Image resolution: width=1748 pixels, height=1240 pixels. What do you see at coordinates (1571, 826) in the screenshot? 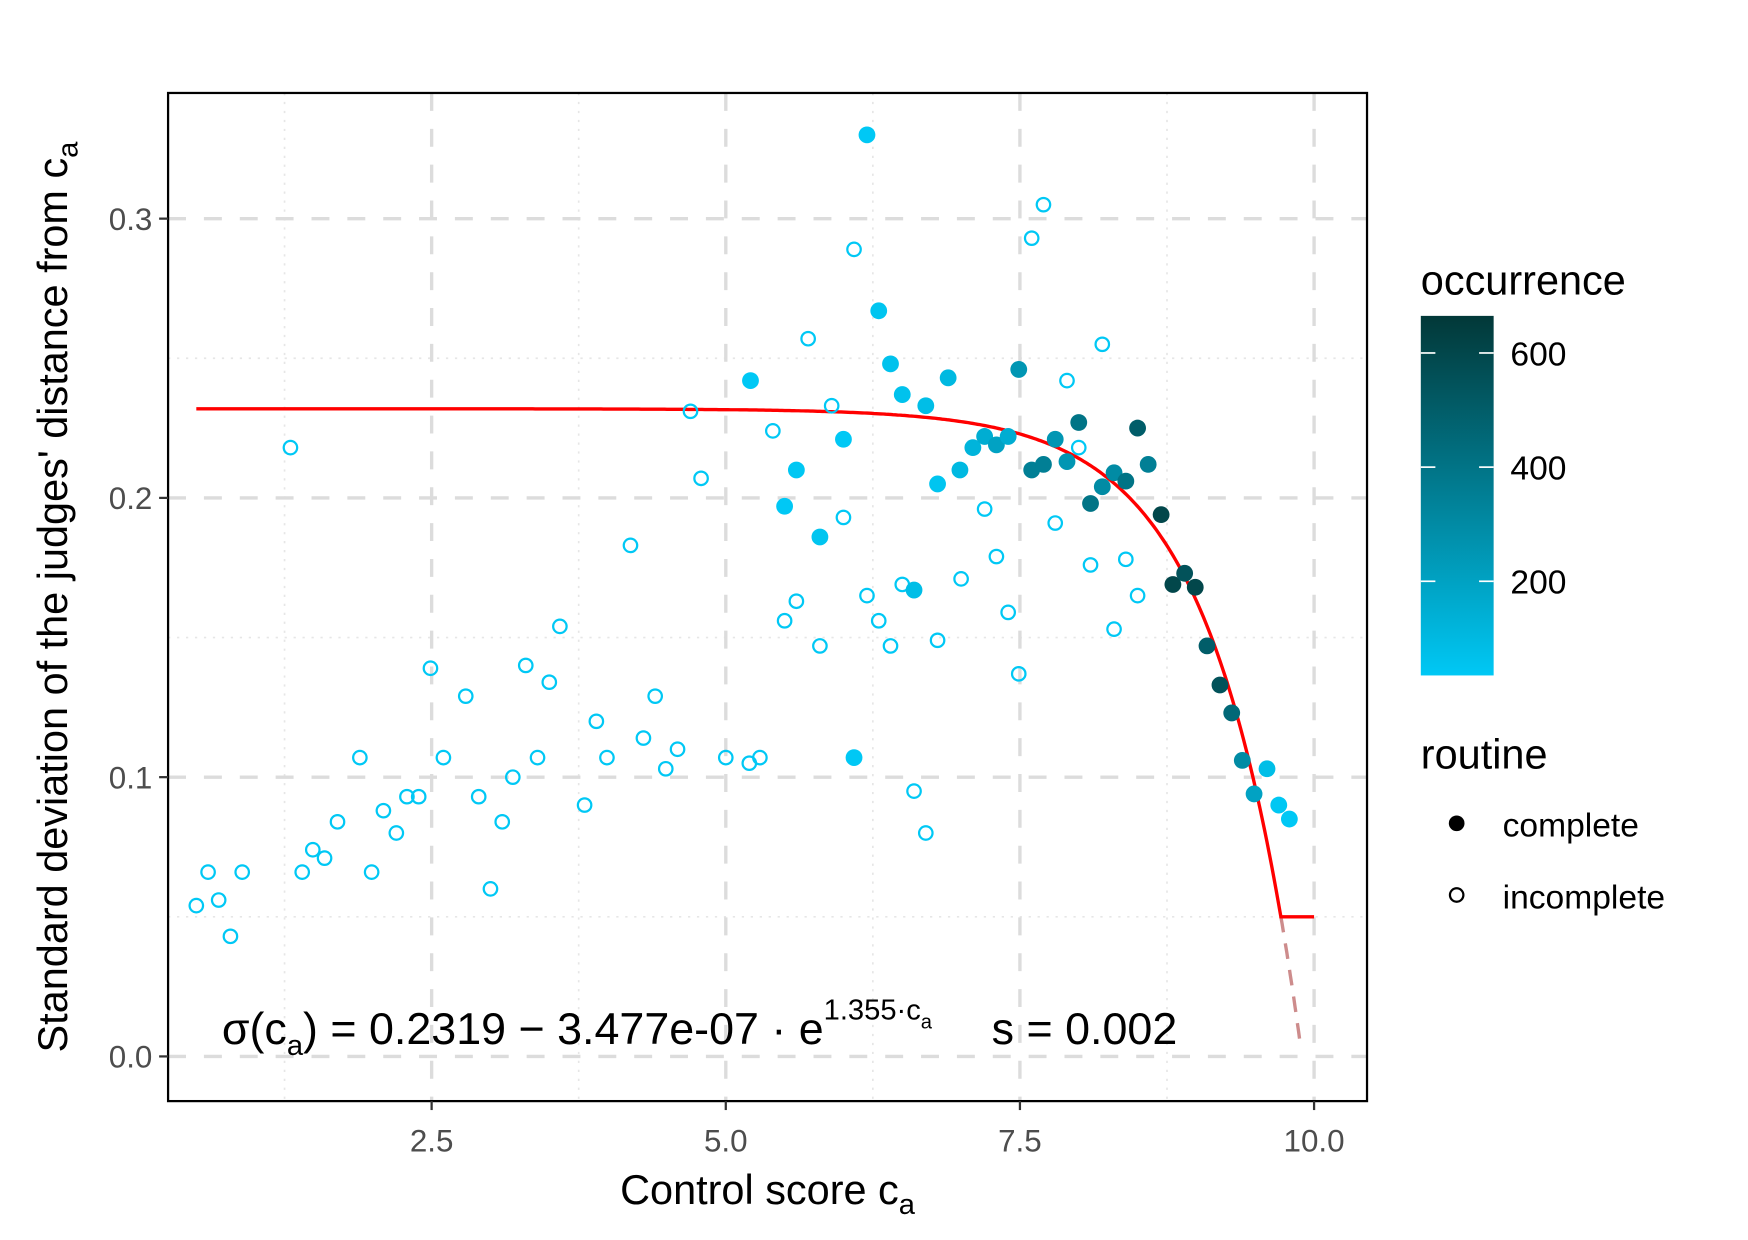
I see `legend-complete-label: complete` at bounding box center [1571, 826].